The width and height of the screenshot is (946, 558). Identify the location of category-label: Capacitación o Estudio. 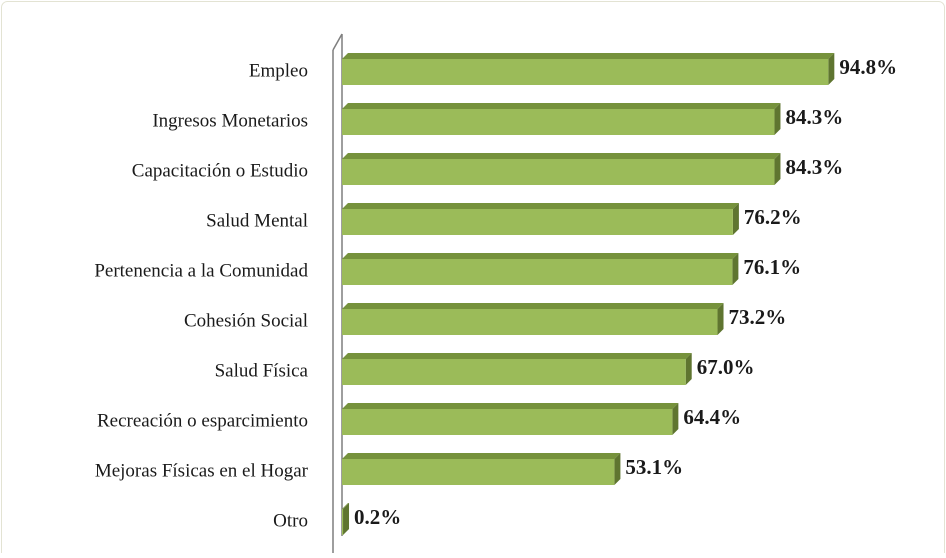
(220, 170).